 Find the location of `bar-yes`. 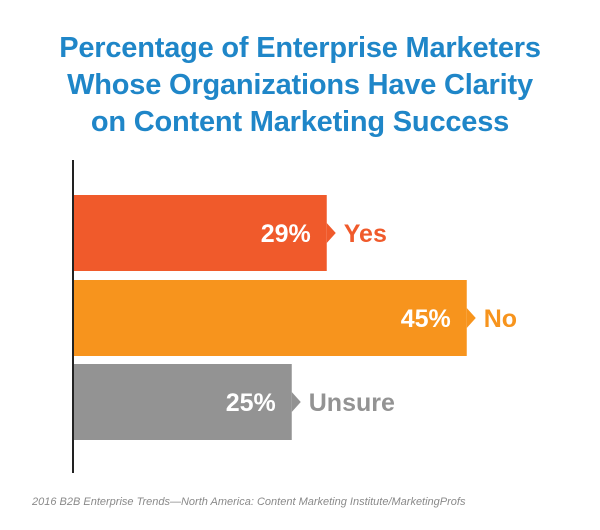

bar-yes is located at coordinates (200, 233).